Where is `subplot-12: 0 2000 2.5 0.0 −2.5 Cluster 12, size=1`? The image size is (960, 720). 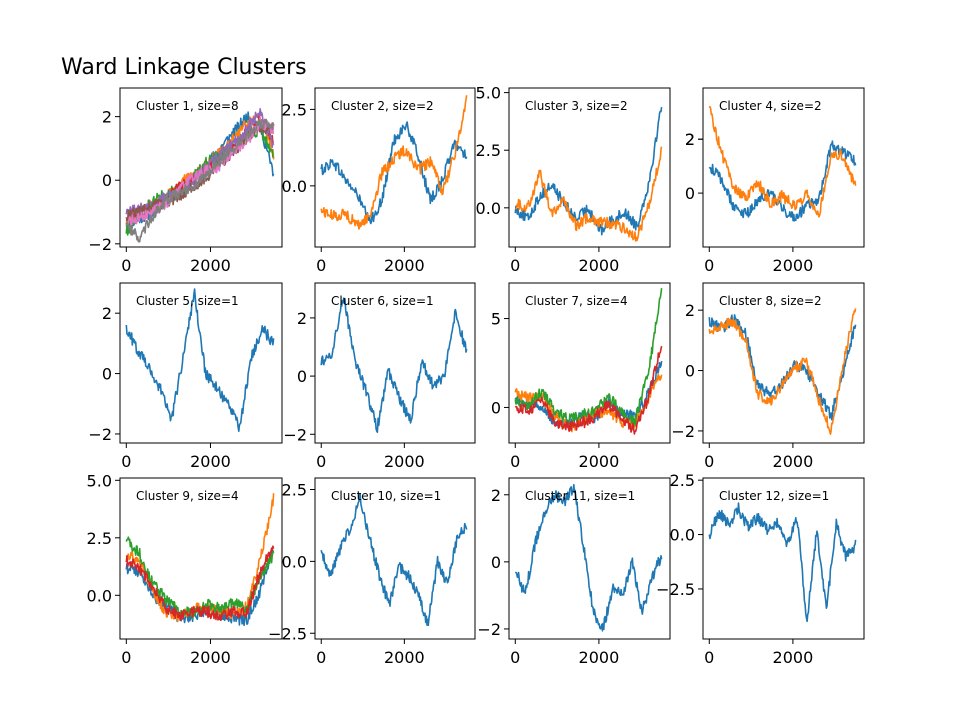 subplot-12: 0 2000 2.5 0.0 −2.5 Cluster 12, size=1 is located at coordinates (760, 569).